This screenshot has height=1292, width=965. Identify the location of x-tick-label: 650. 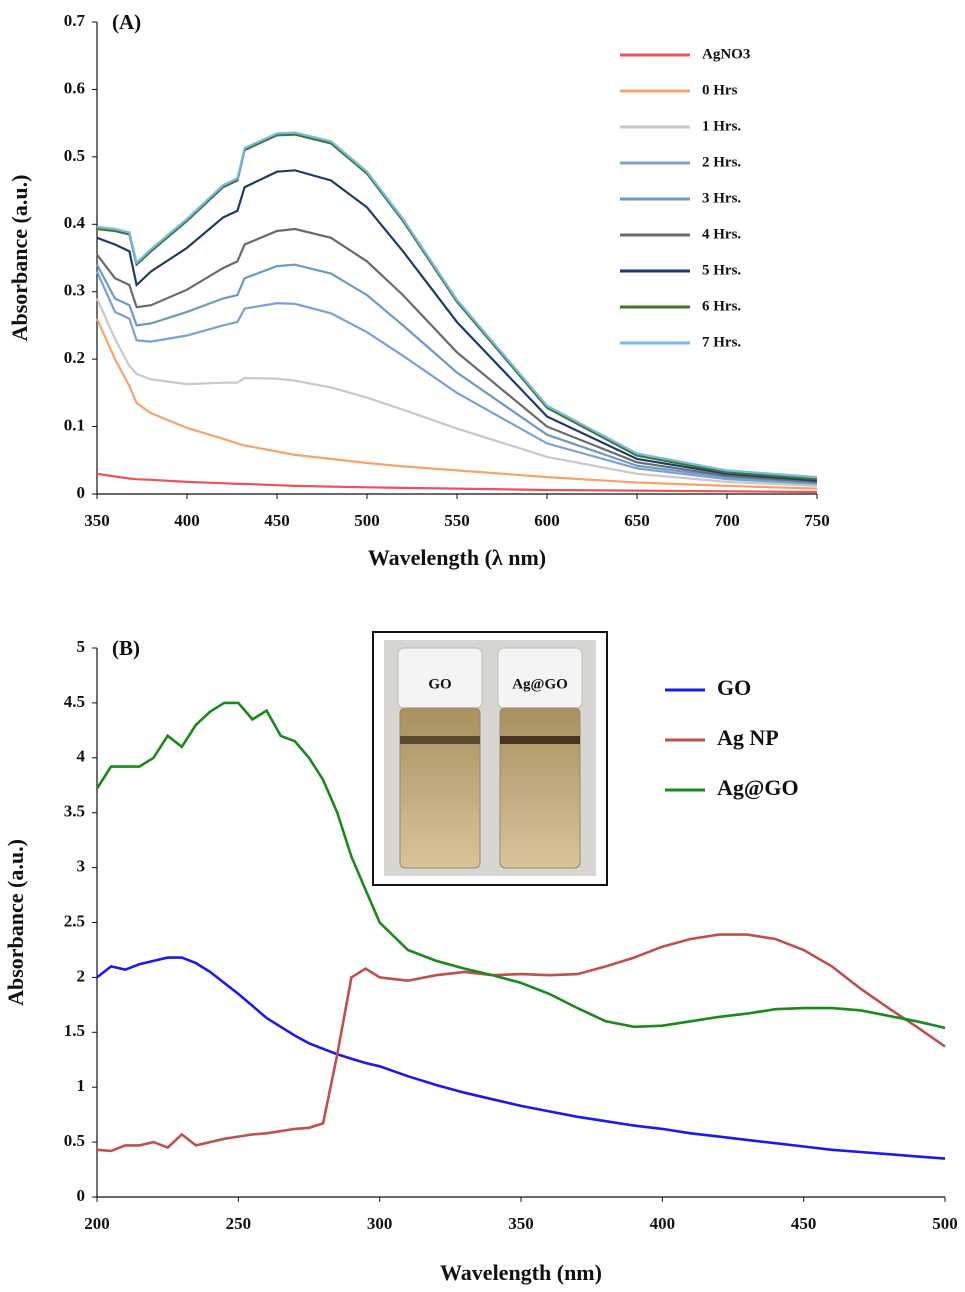
(637, 520).